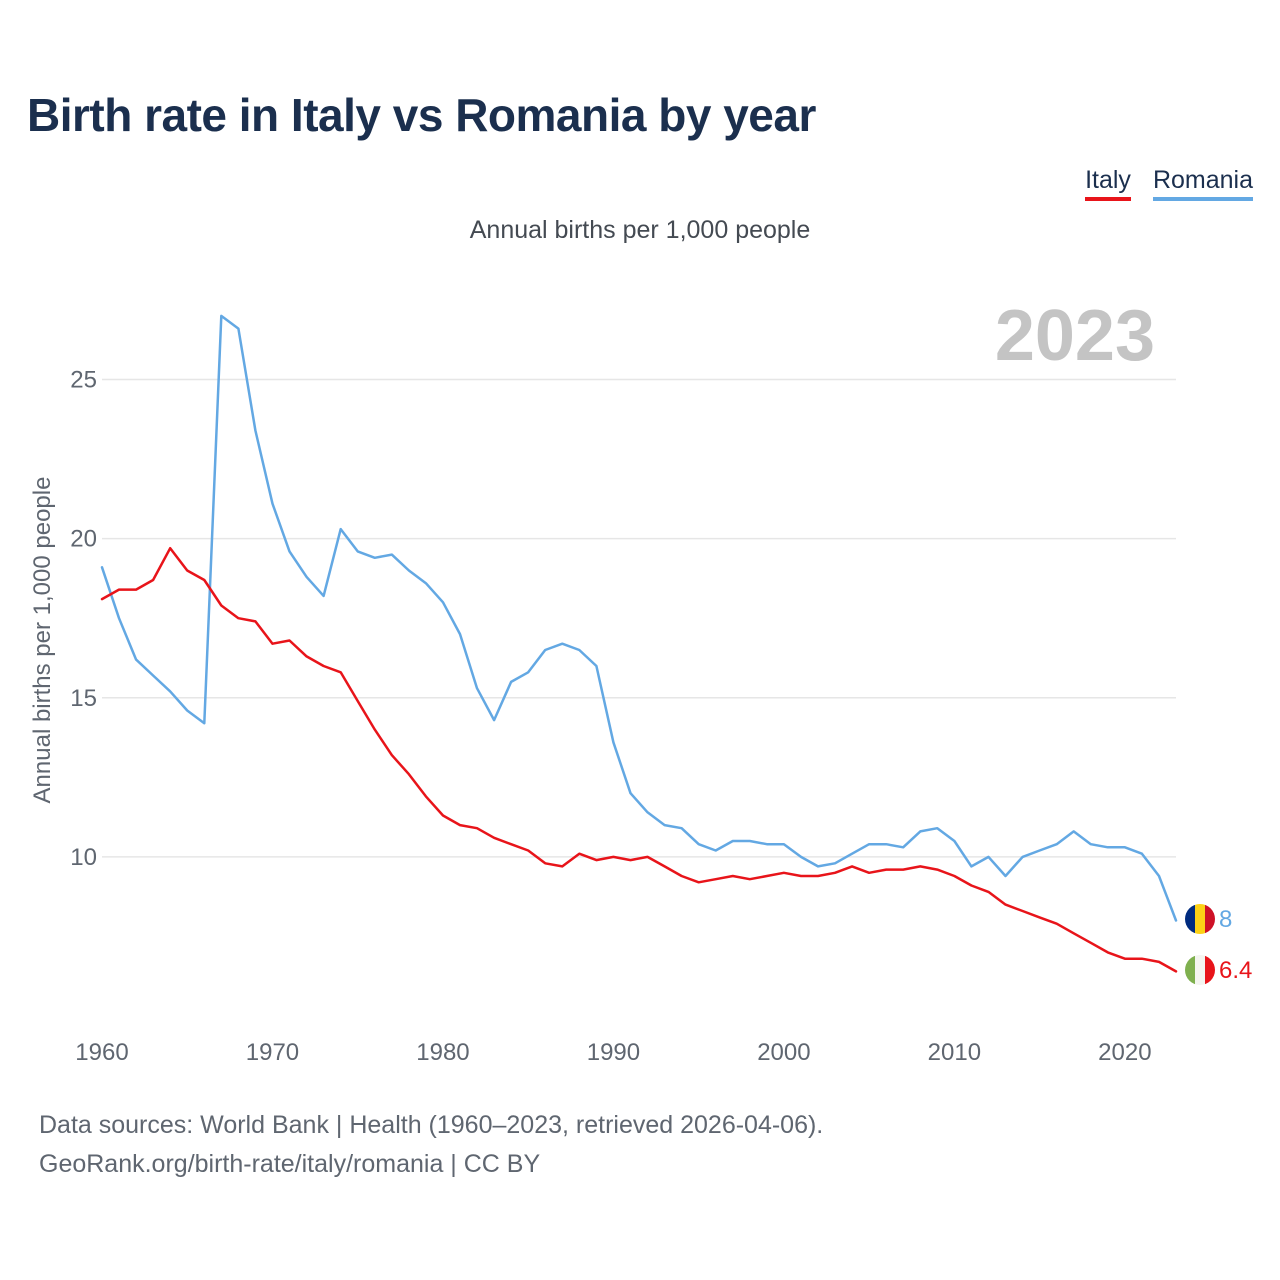 The width and height of the screenshot is (1280, 1280). I want to click on x-tick-label: 2010, so click(954, 1052).